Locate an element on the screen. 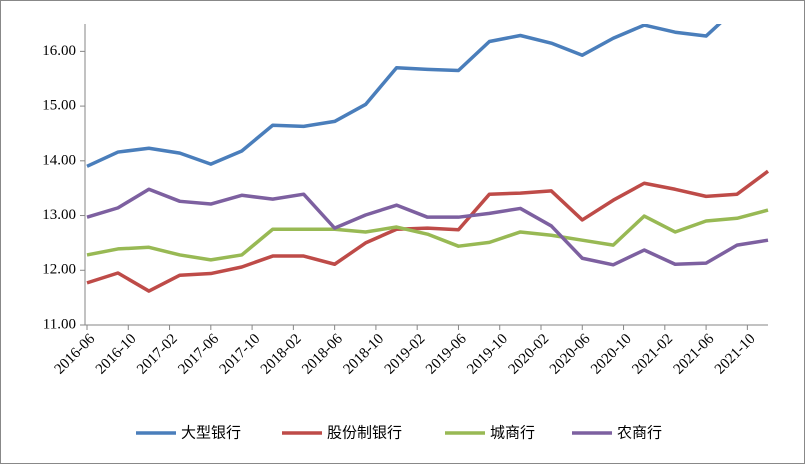  y-tick-label: 11.00 is located at coordinates (59, 324).